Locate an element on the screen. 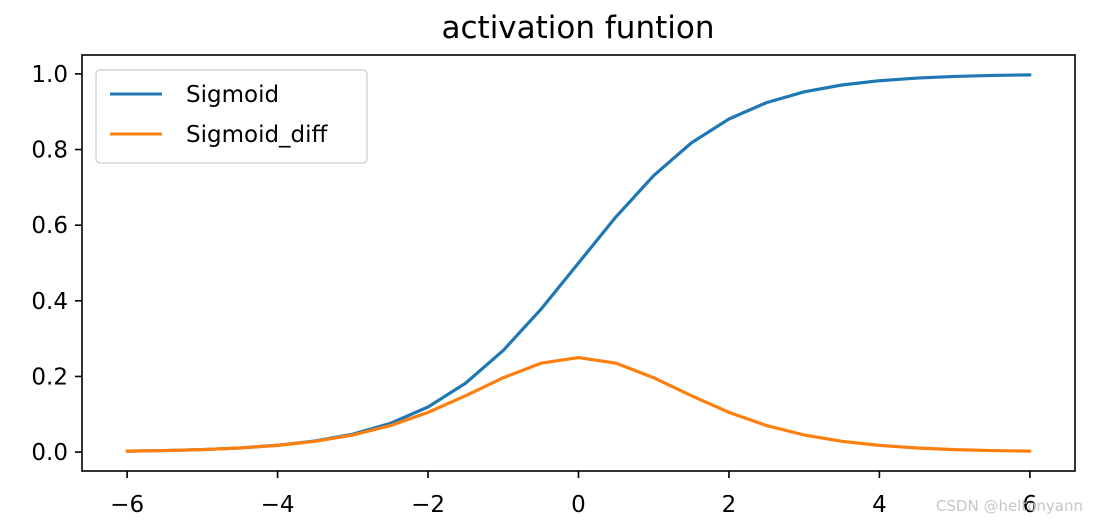  y-tick-label: 0.8 is located at coordinates (49, 151).